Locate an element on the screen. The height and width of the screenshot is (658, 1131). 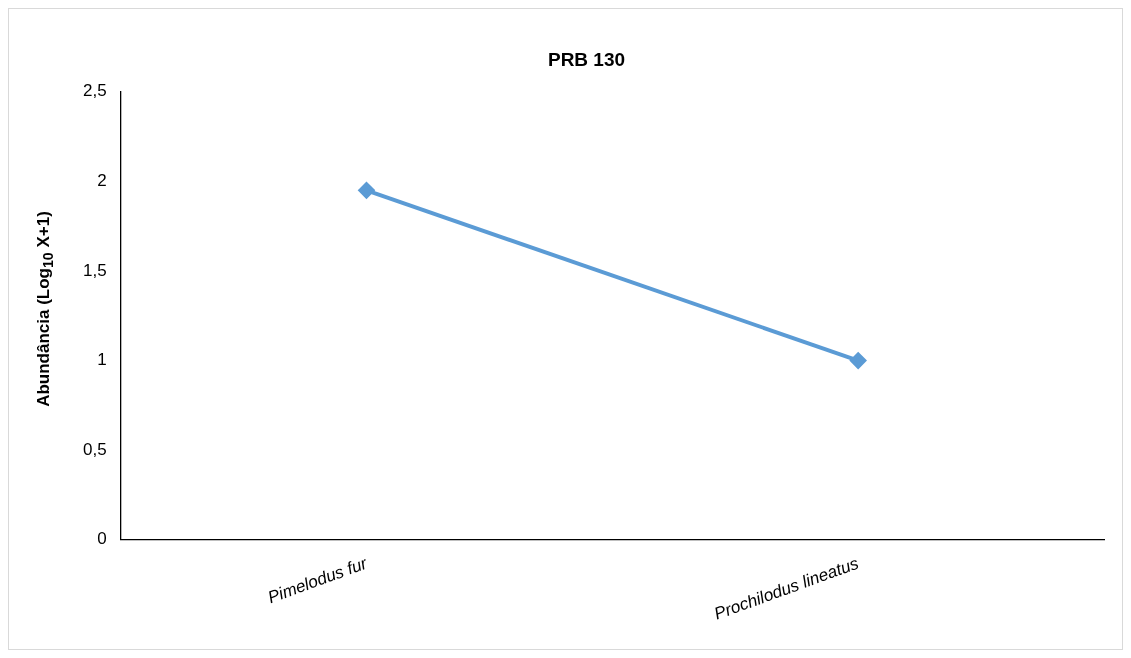
y-tick-label: 1 is located at coordinates (102, 360).